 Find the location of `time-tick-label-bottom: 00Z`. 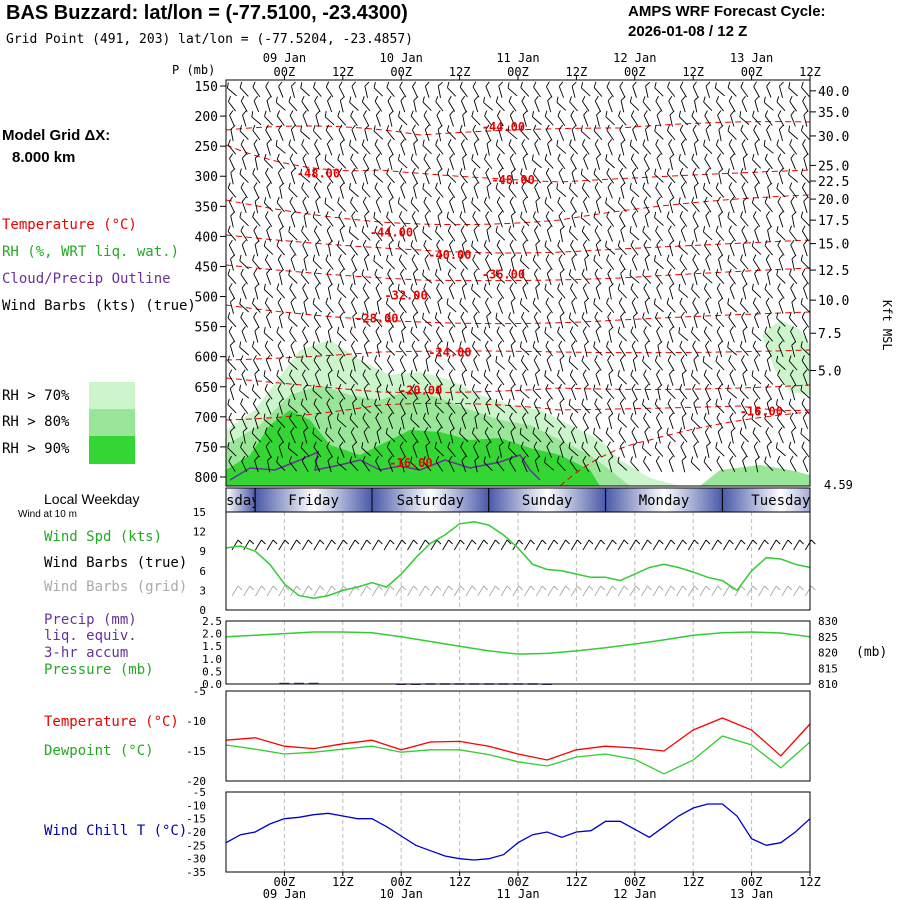

time-tick-label-bottom: 00Z is located at coordinates (635, 882).